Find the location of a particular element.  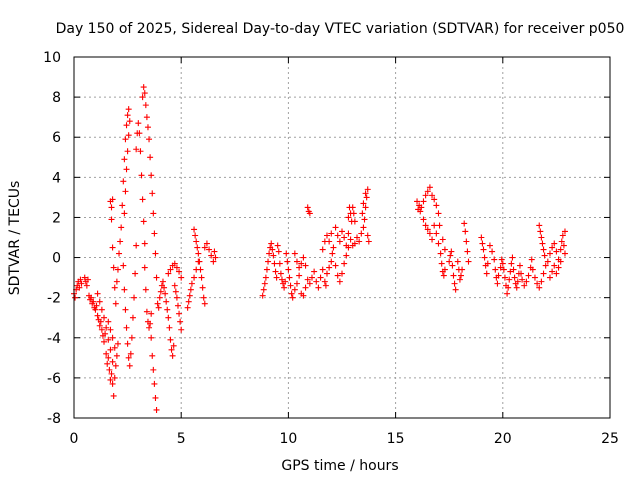

y-tick-label: -6 is located at coordinates (54, 379).